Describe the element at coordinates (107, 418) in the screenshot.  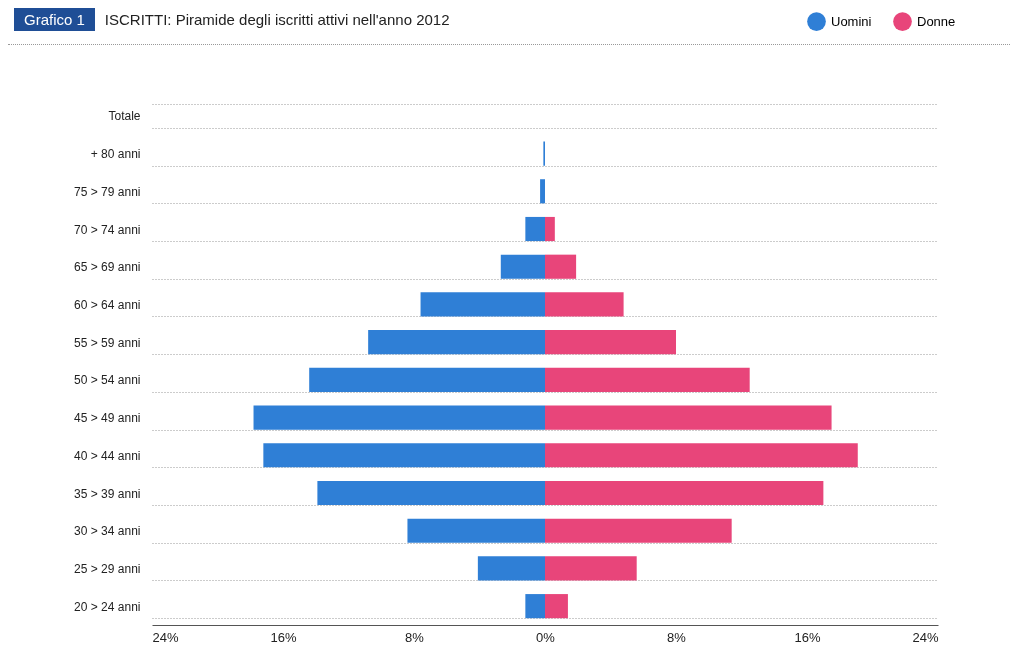
I see `y-tick-label: 45 > 49 anni` at that location.